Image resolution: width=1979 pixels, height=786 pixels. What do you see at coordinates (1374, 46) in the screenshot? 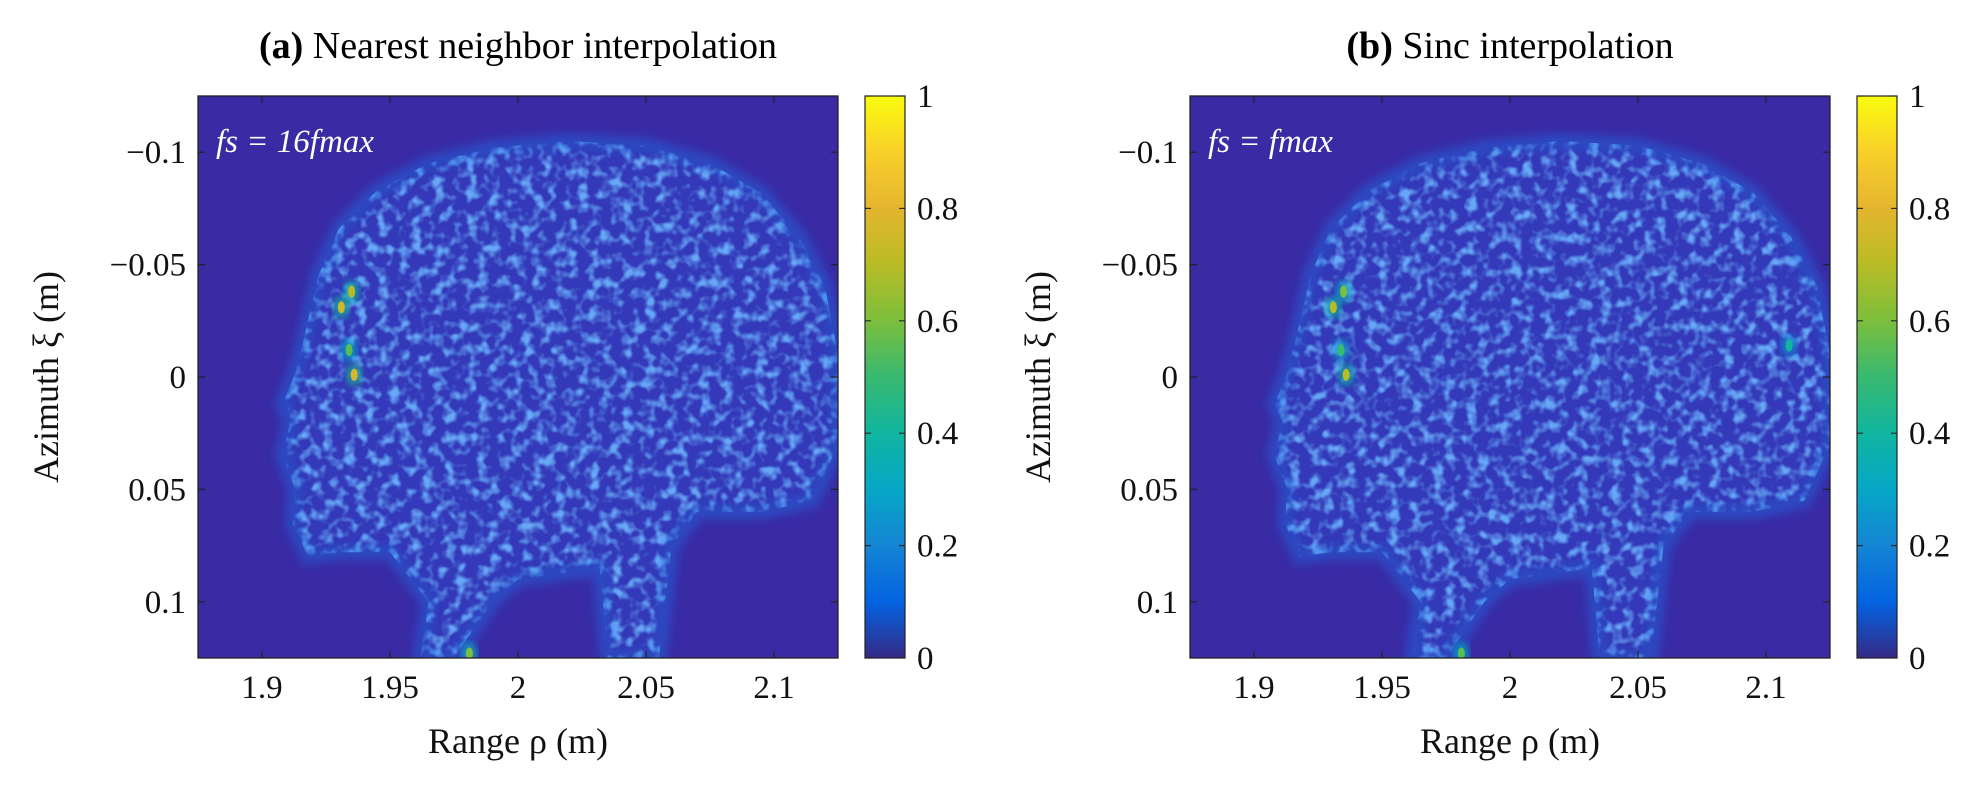
I see `panel-title-prefix: (b)` at bounding box center [1374, 46].